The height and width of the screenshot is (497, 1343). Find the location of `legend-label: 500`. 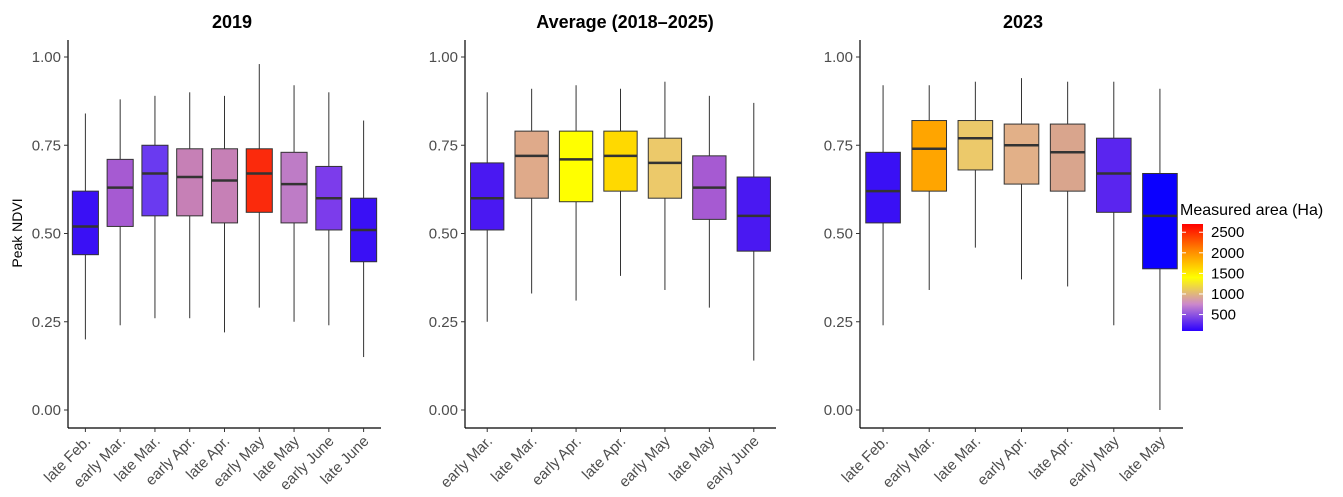

legend-label: 500 is located at coordinates (1223, 315).